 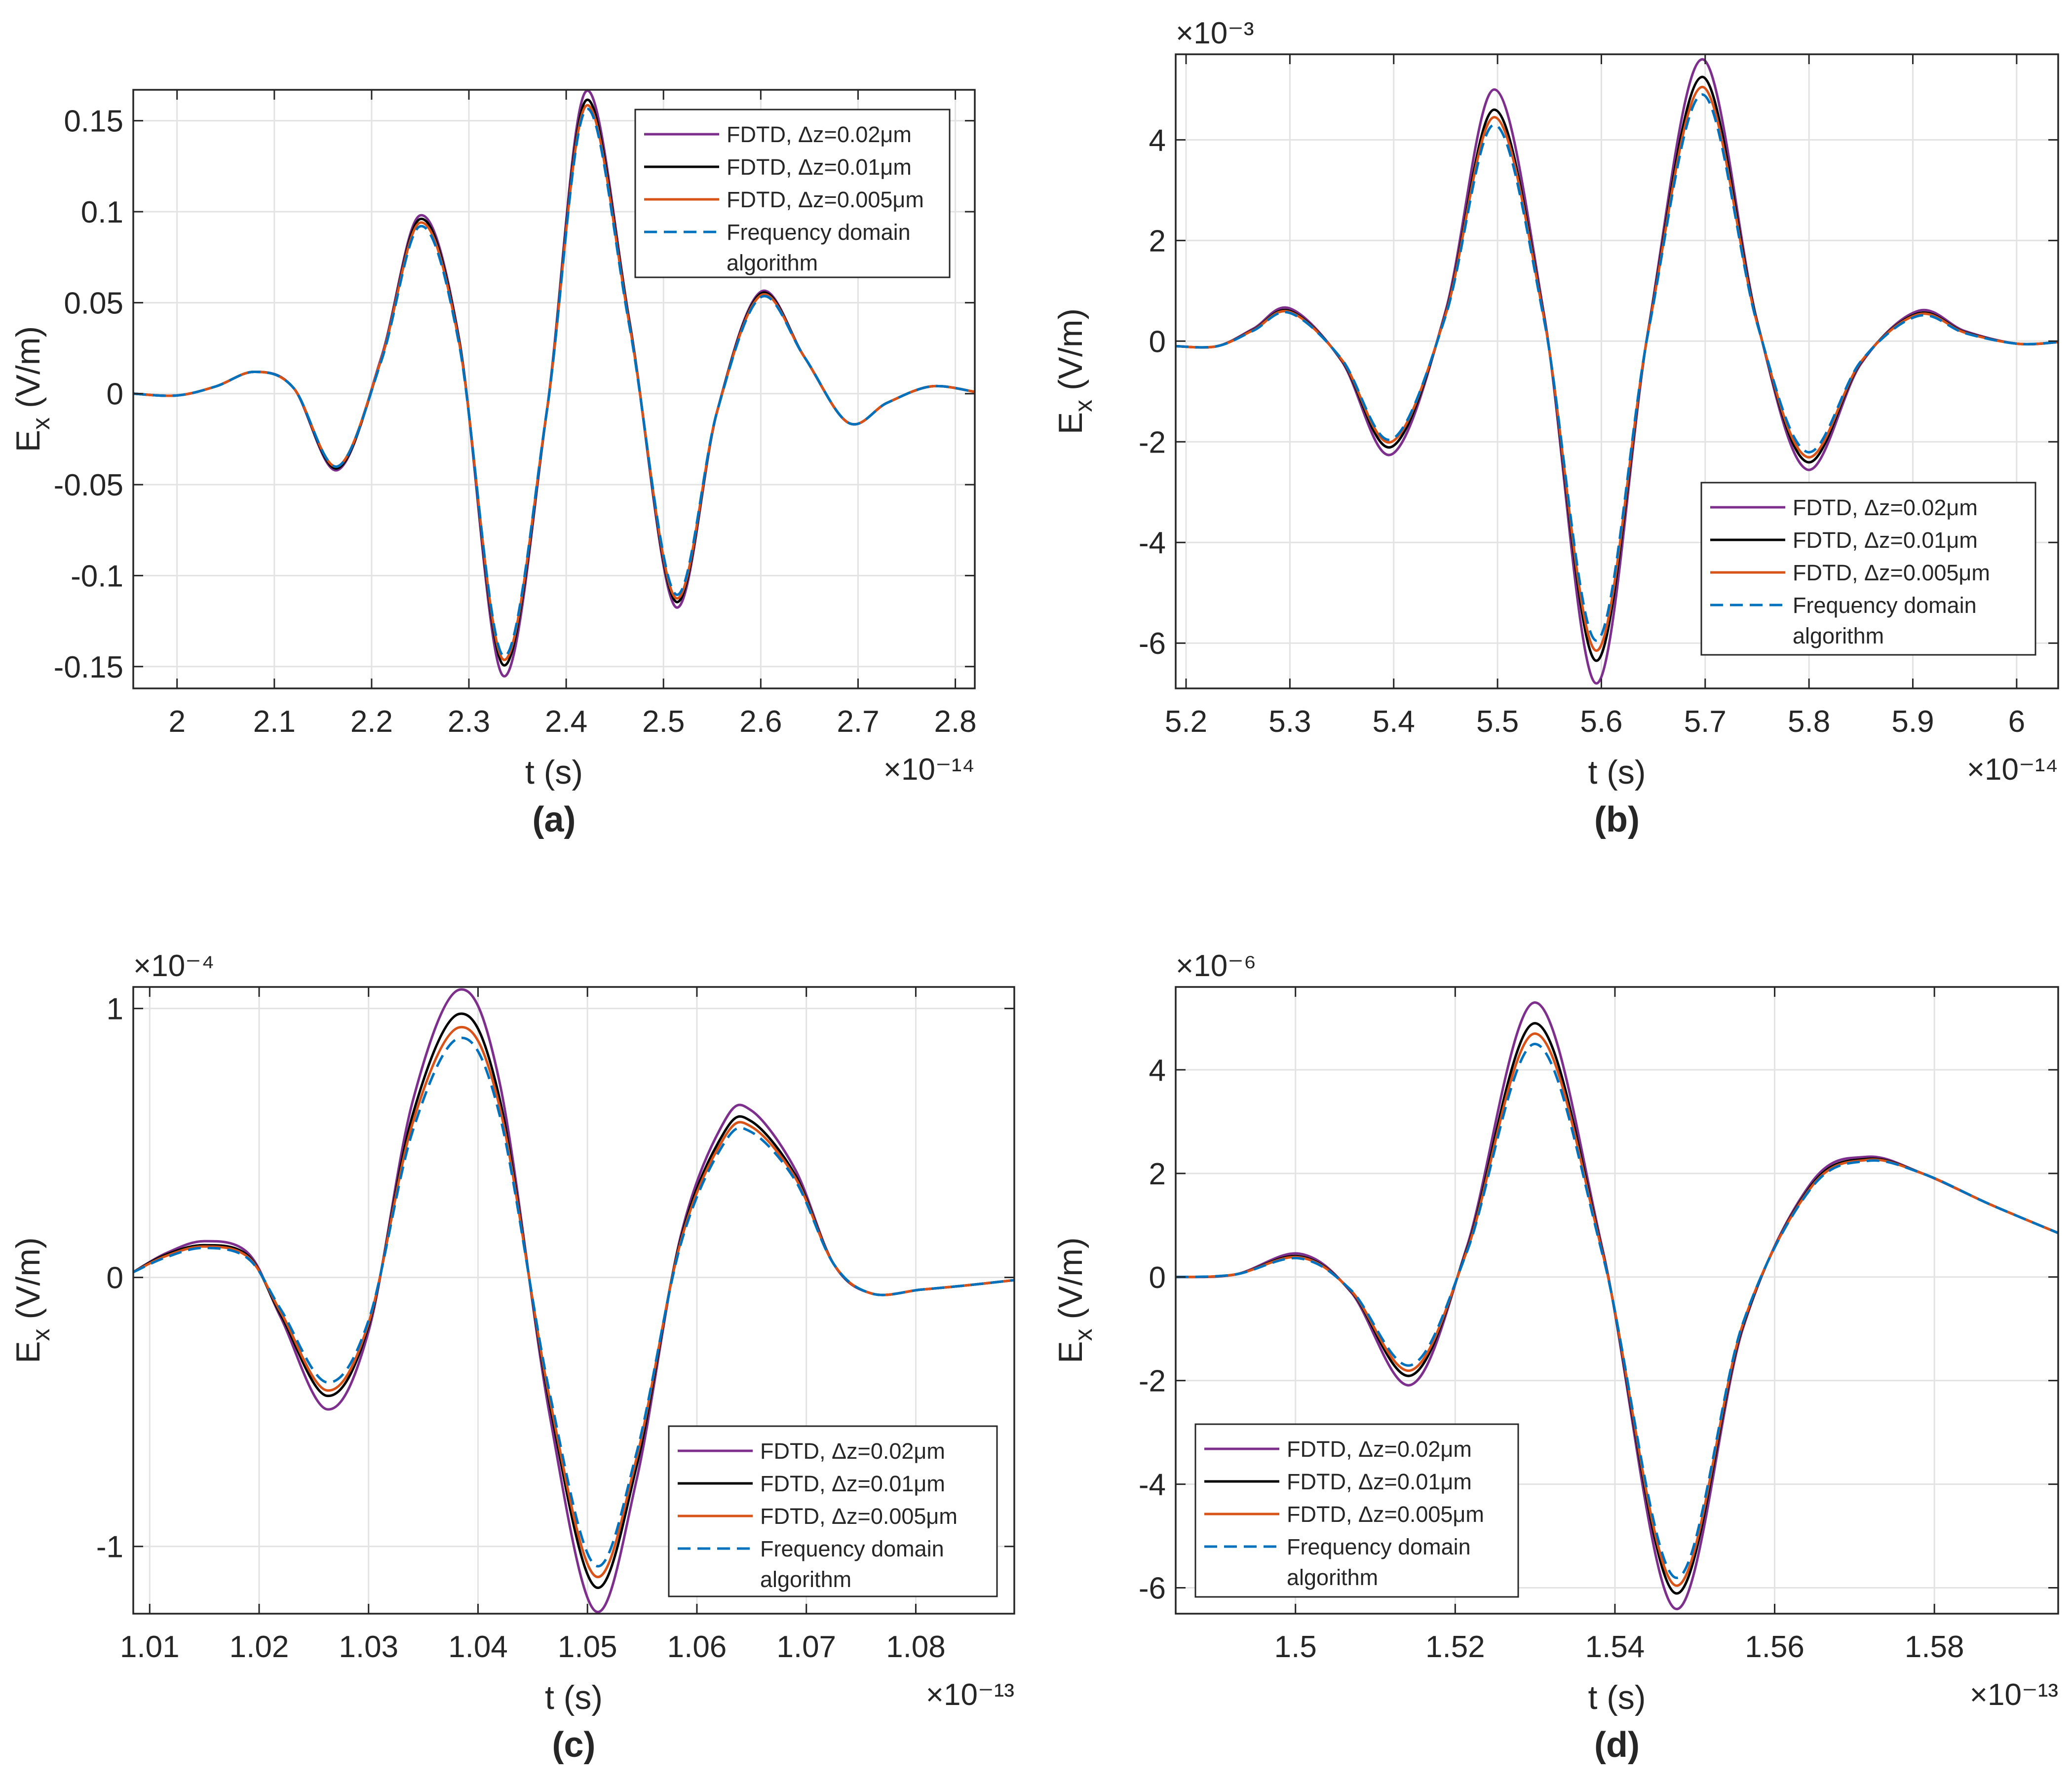 I want to click on panel-a-x-tick-label: 2.7, so click(x=858, y=722).